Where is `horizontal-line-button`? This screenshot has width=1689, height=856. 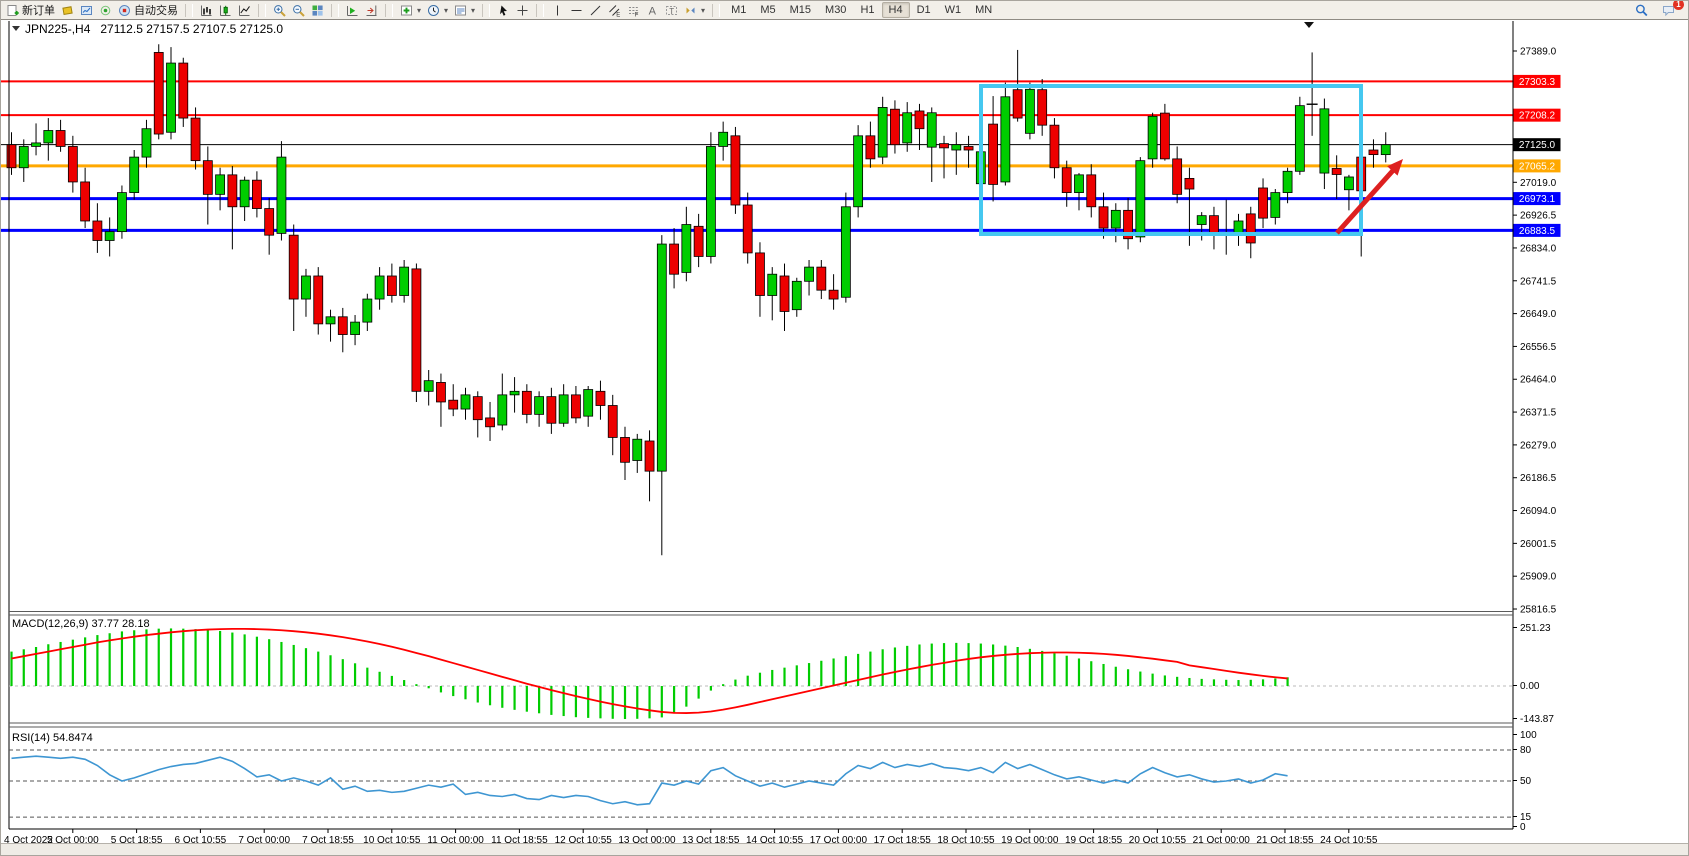
horizontal-line-button is located at coordinates (576, 10).